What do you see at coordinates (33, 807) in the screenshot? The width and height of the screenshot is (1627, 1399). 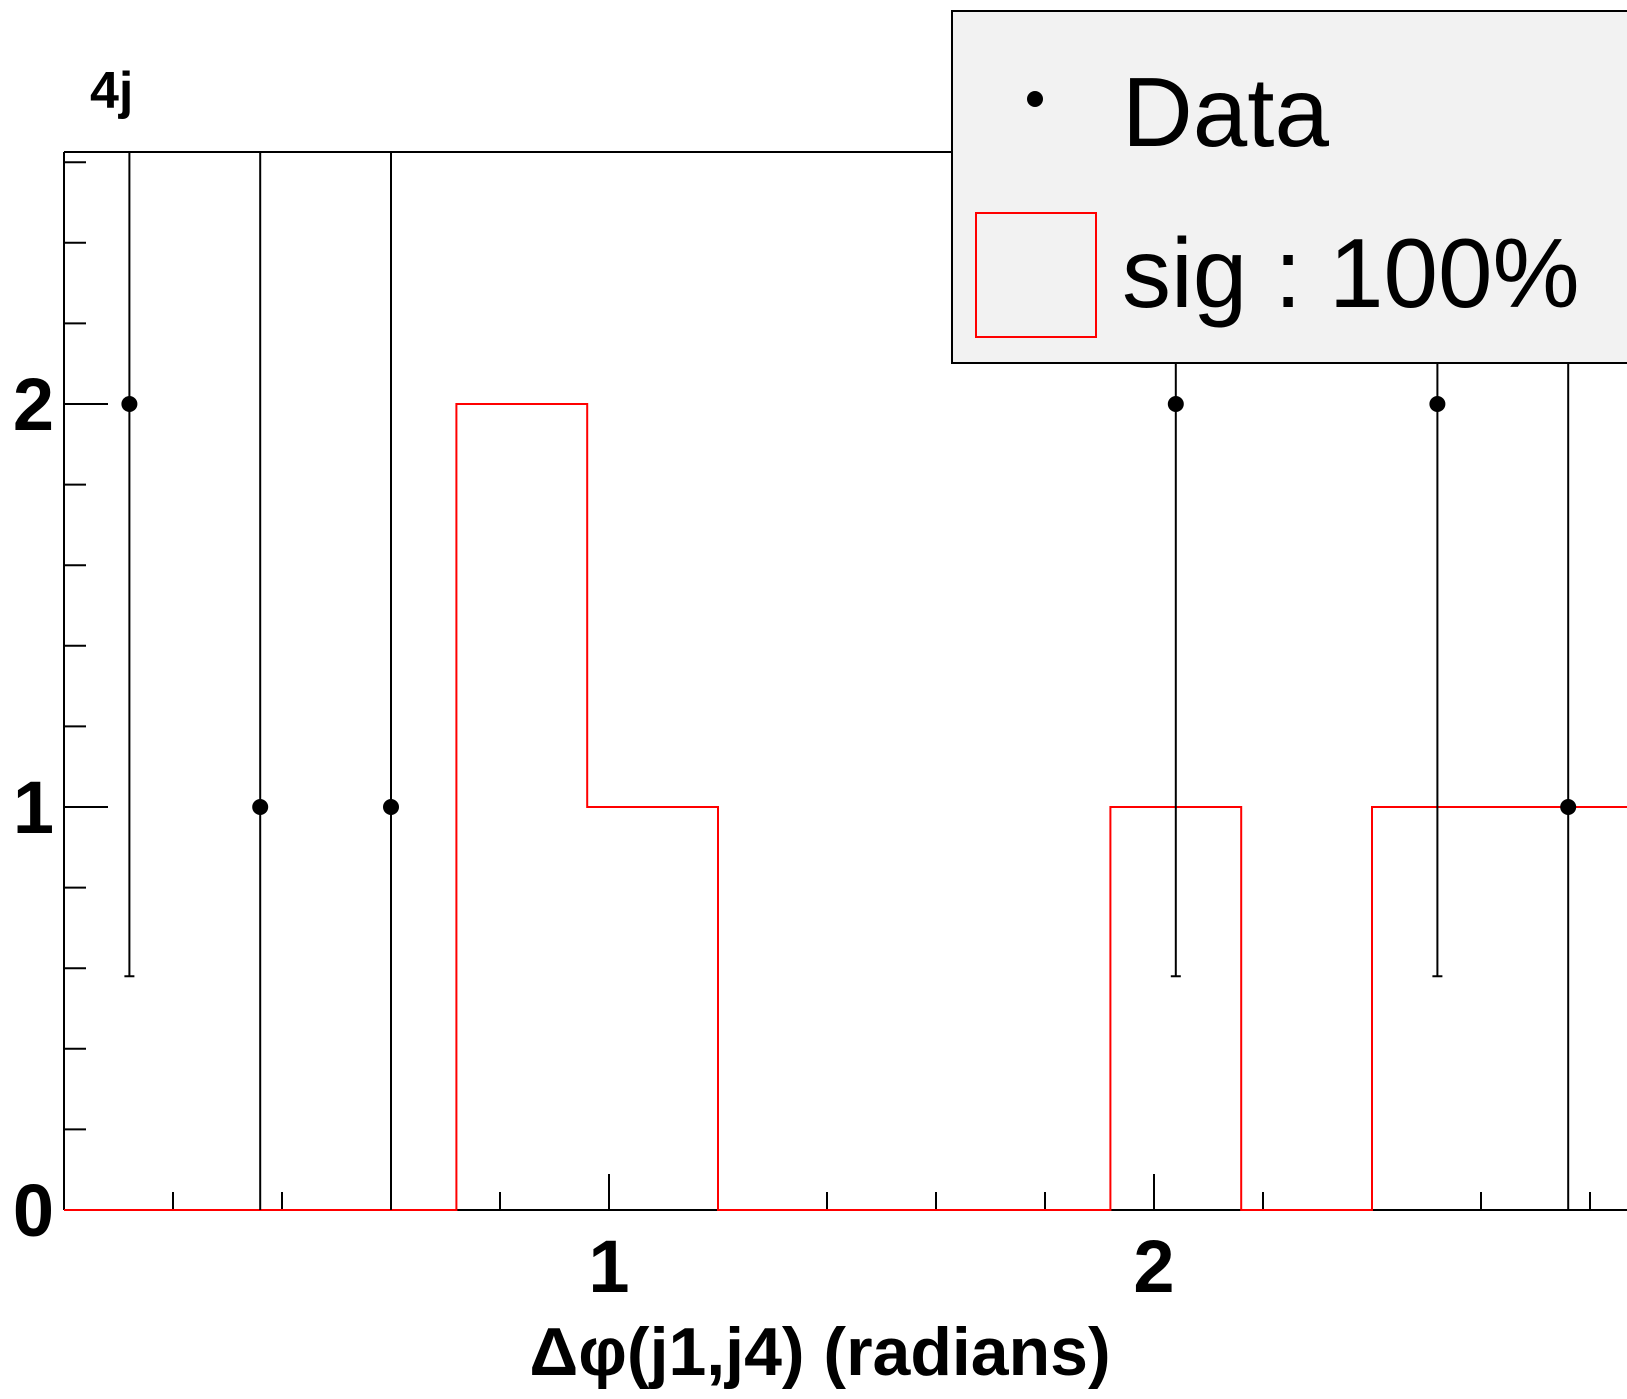 I see `y-tick-label: 1` at bounding box center [33, 807].